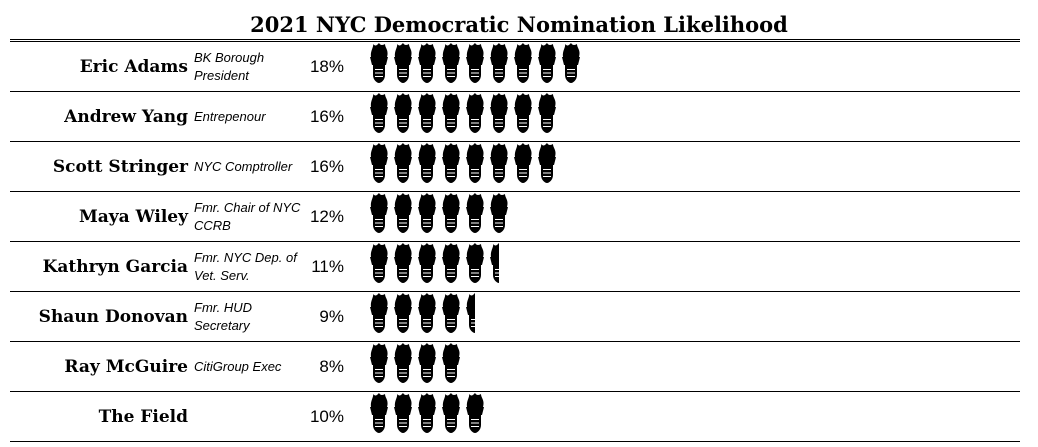  I want to click on candidate-description, so click(249, 417).